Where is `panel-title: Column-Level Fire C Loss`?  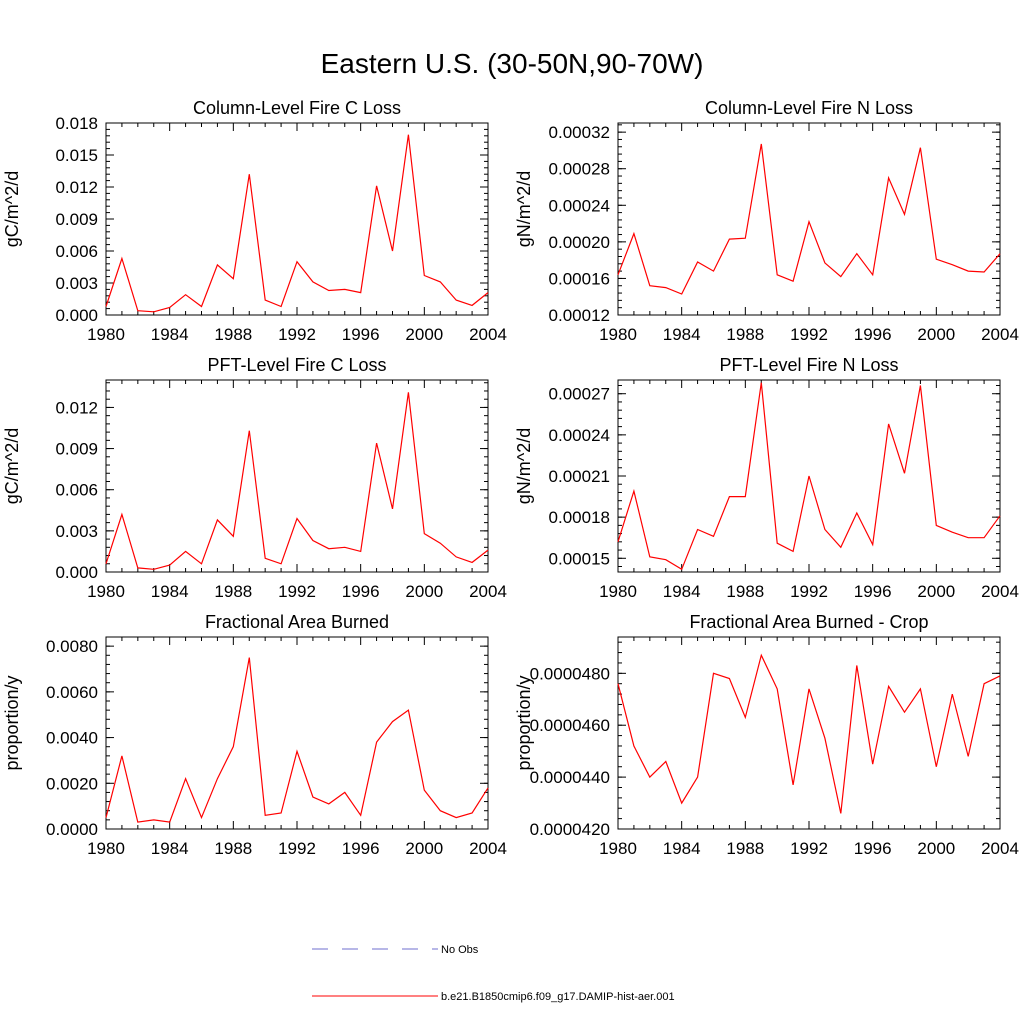 panel-title: Column-Level Fire C Loss is located at coordinates (297, 108).